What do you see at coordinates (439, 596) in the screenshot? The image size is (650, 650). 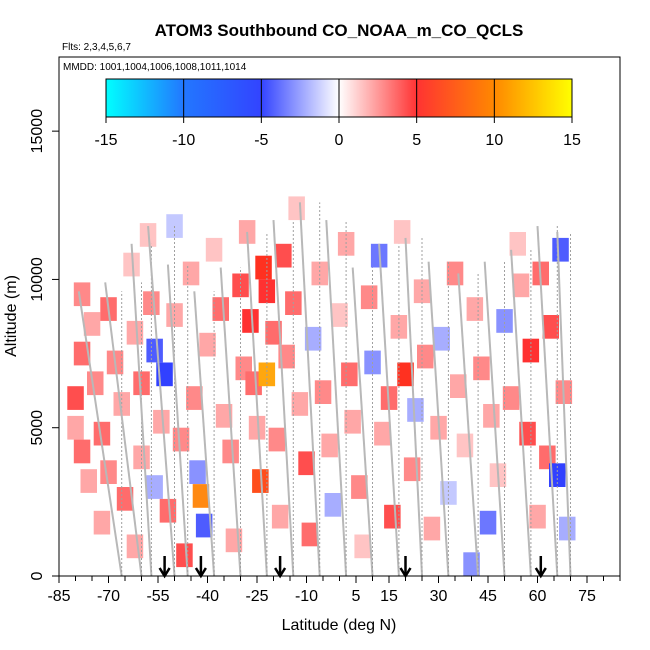 I see `x-tick-label: 30` at bounding box center [439, 596].